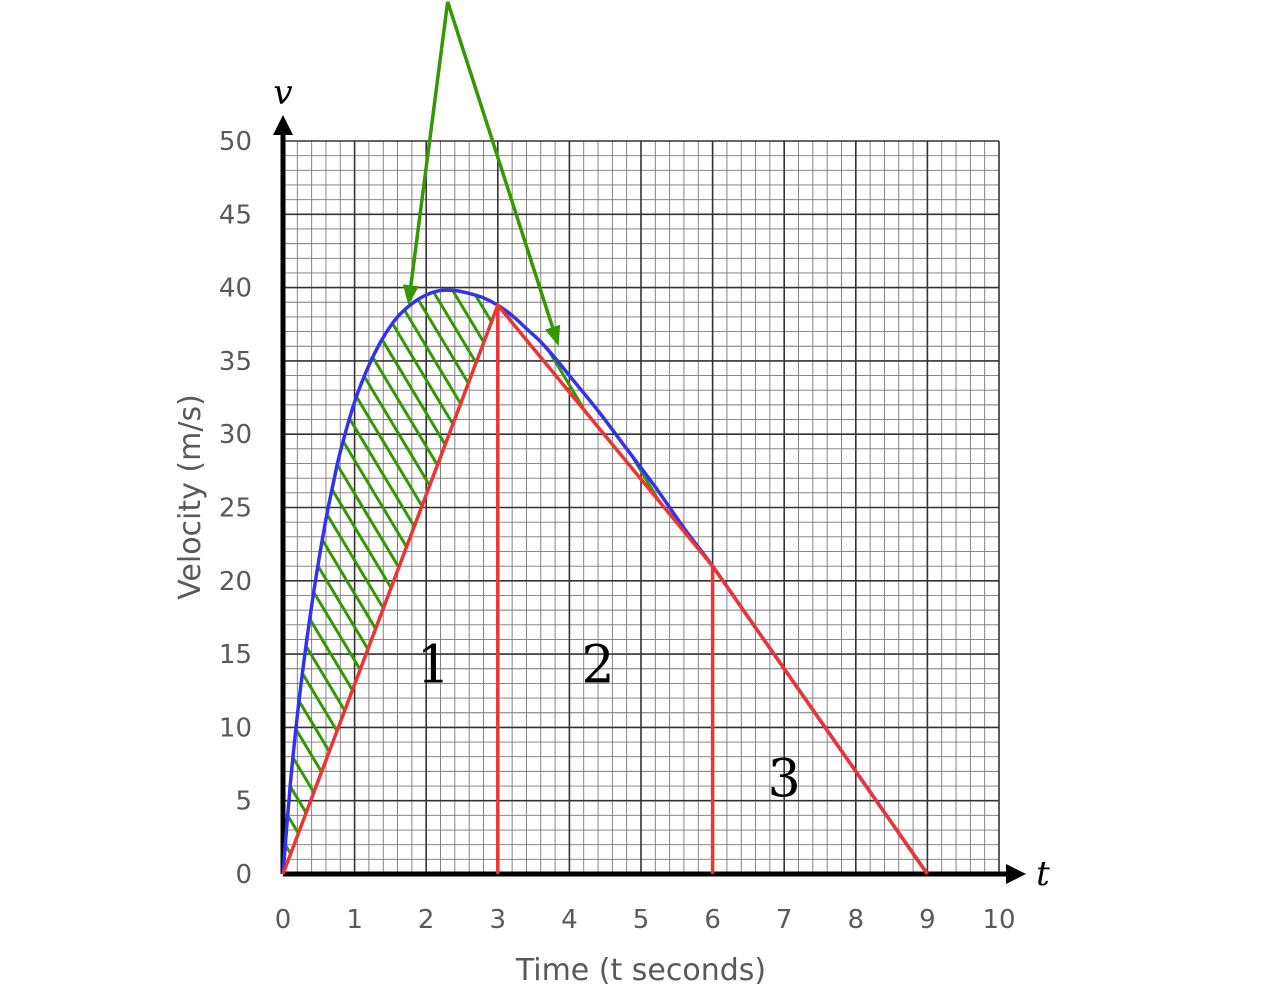 The width and height of the screenshot is (1280, 997). I want to click on y-tick-labels: 0 5 10 15 20 25 30 35 40 45 50, so click(235, 508).